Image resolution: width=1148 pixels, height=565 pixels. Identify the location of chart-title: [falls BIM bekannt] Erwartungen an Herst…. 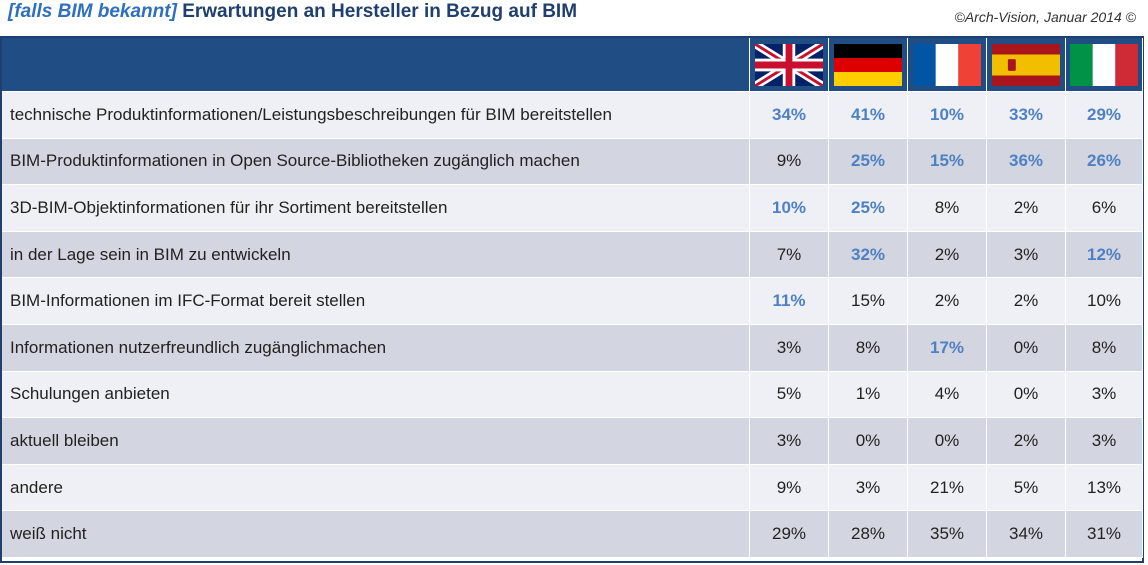
(292, 12).